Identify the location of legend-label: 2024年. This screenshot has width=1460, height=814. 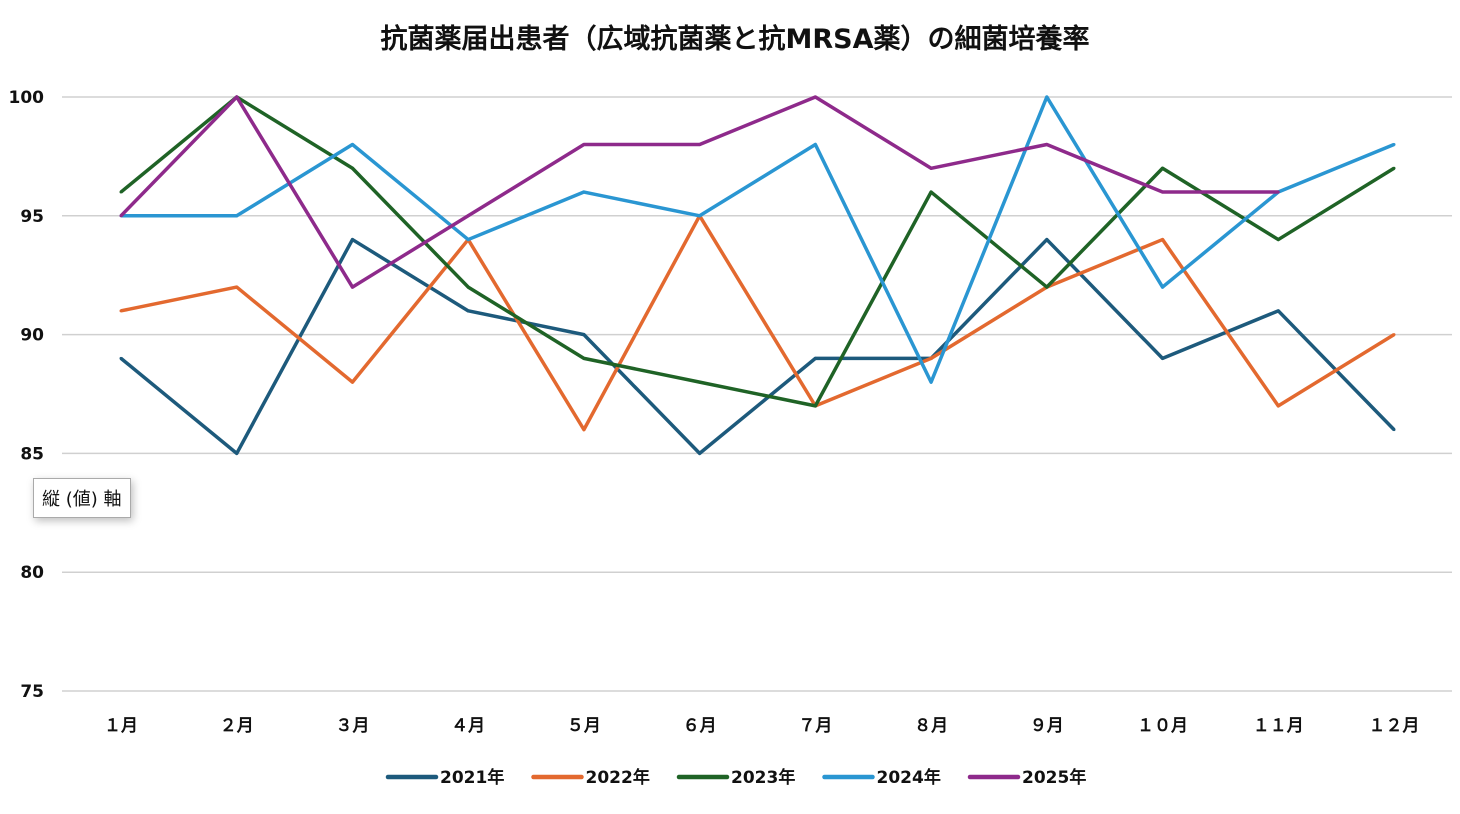
(909, 777).